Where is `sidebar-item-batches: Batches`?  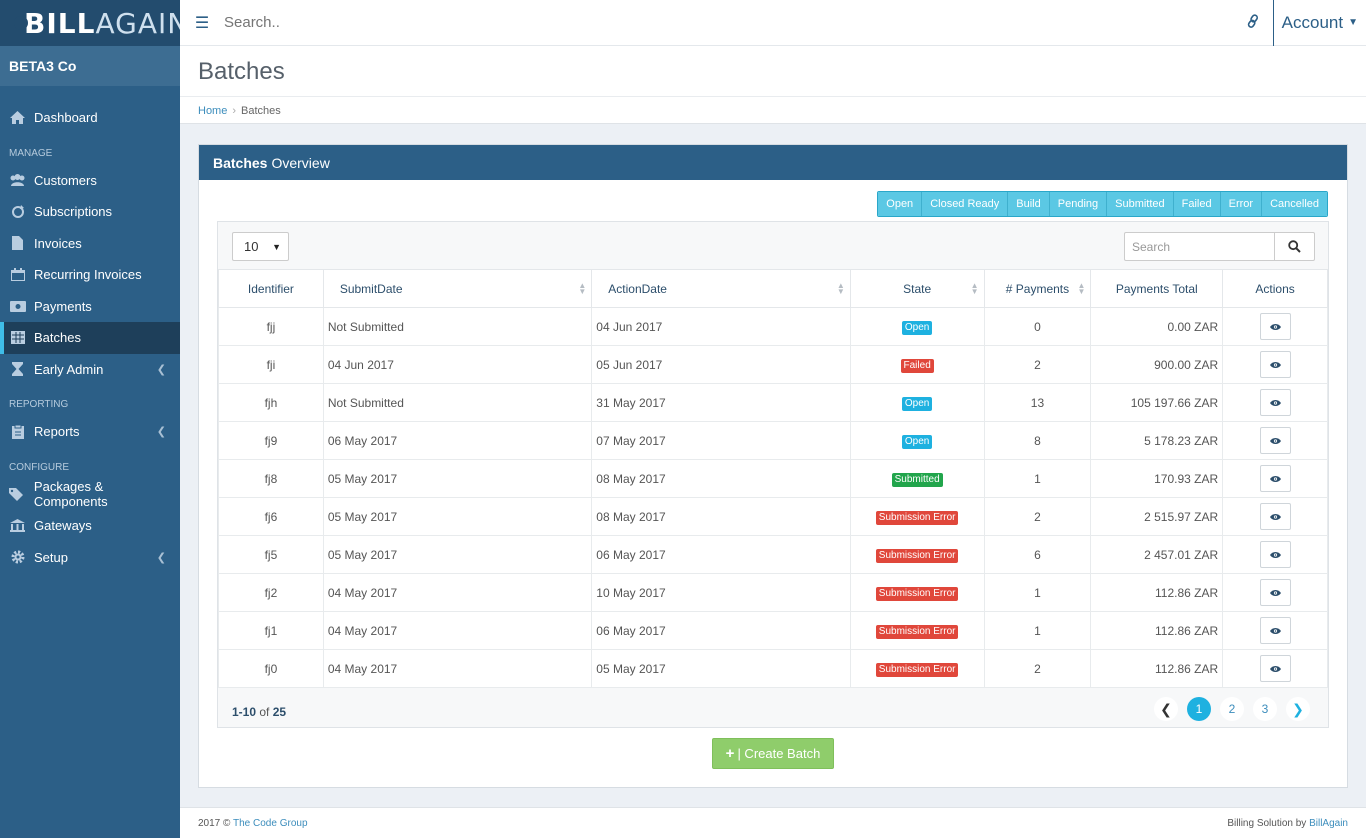 sidebar-item-batches: Batches is located at coordinates (90, 338).